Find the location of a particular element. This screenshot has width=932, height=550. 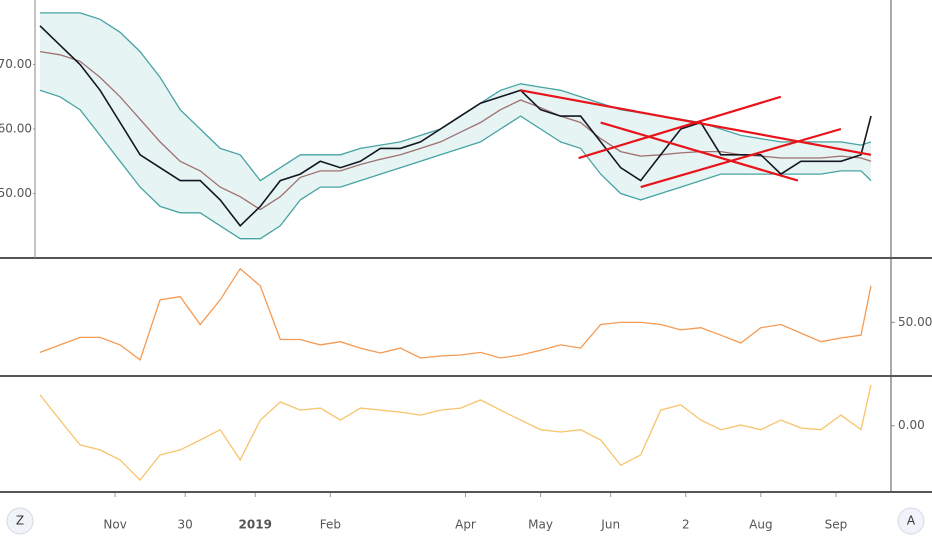

y-tick-label: 60.00 is located at coordinates (16, 129).